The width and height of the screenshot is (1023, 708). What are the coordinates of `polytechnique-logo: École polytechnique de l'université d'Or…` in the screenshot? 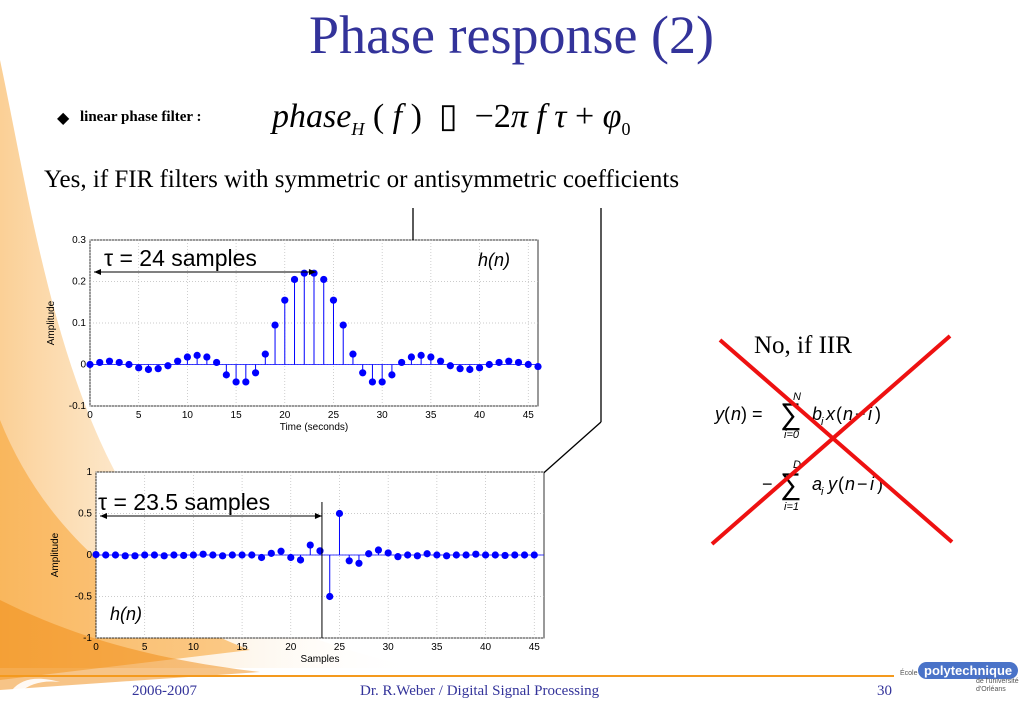 It's located at (957, 677).